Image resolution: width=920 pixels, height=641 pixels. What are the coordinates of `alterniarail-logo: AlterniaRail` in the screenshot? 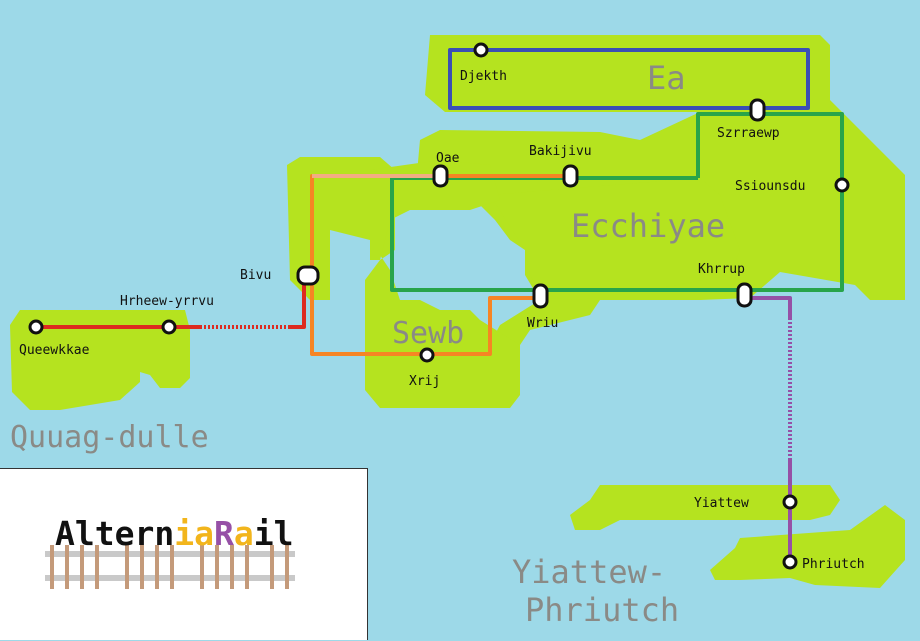 It's located at (170, 551).